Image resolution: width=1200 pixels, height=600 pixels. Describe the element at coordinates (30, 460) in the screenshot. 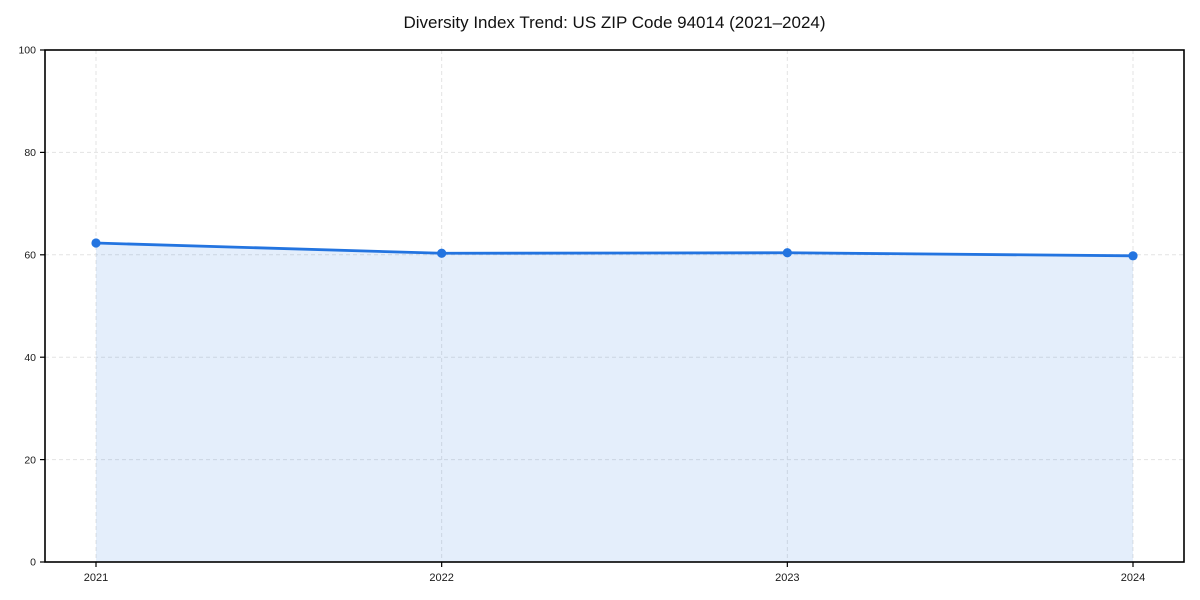

I see `y-tick-label: 20` at that location.